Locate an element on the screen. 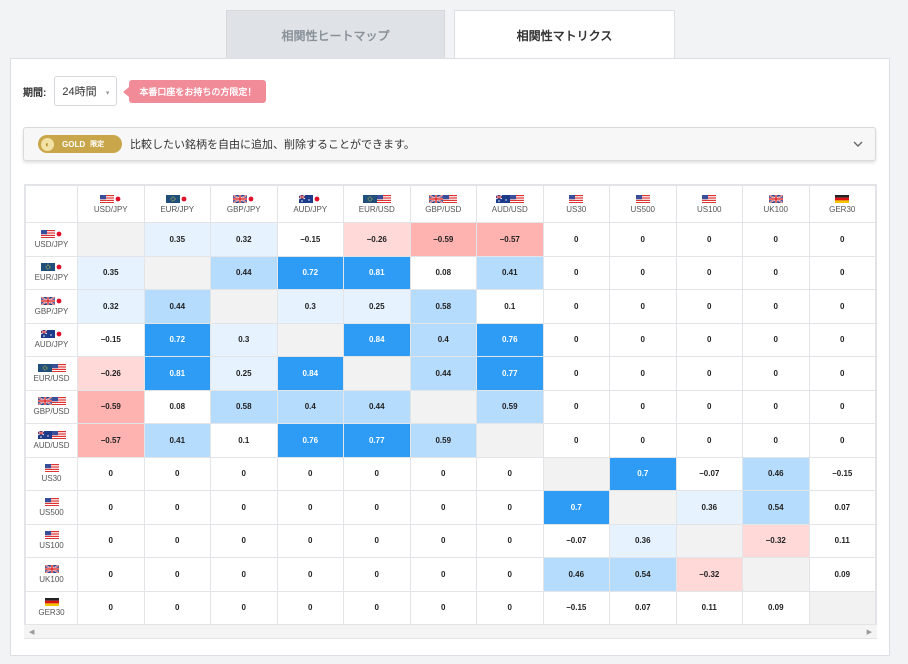 This screenshot has height=664, width=908. horizontal-scrollbar: ◀ ▶ is located at coordinates (450, 631).